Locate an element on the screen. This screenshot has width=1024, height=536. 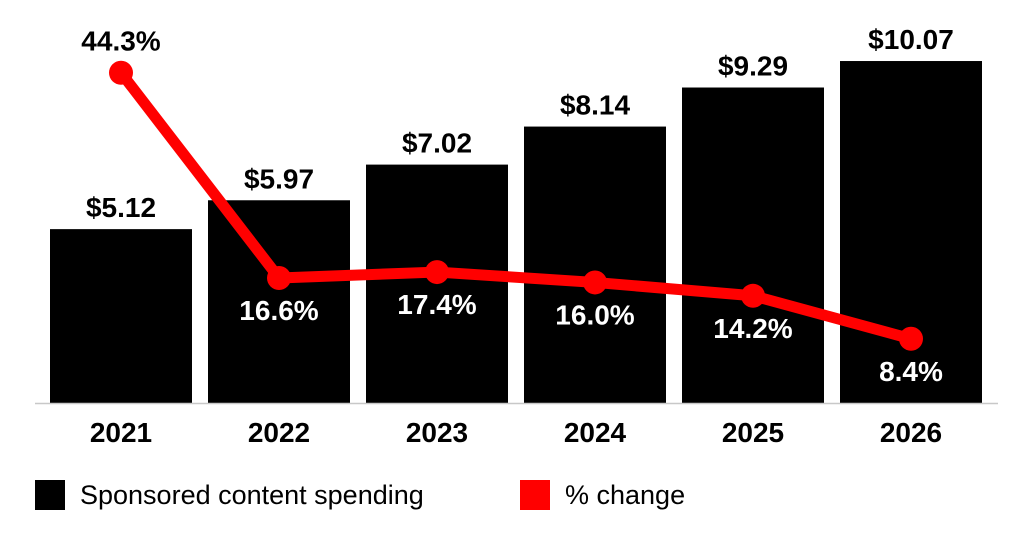
x-tick-label: 2023 is located at coordinates (437, 432).